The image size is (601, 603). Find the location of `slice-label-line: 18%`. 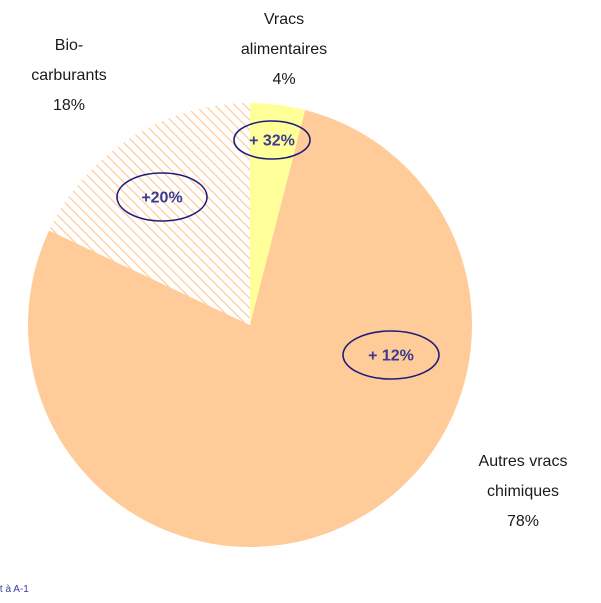

slice-label-line: 18% is located at coordinates (69, 105).